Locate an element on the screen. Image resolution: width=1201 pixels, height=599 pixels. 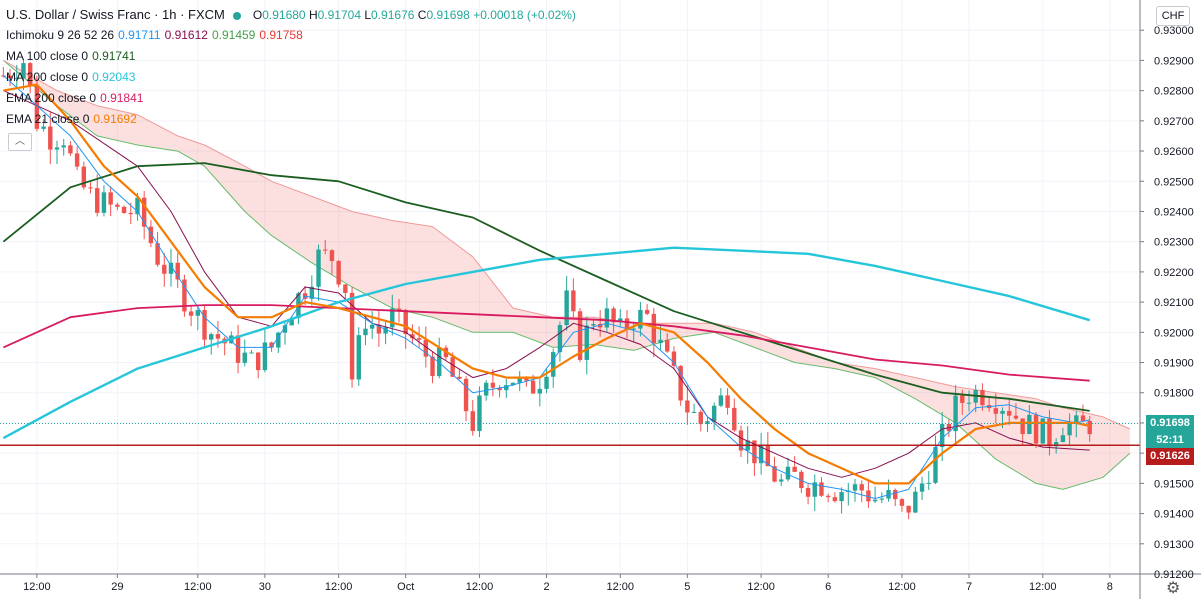
time-tick-label: 29 is located at coordinates (117, 587).